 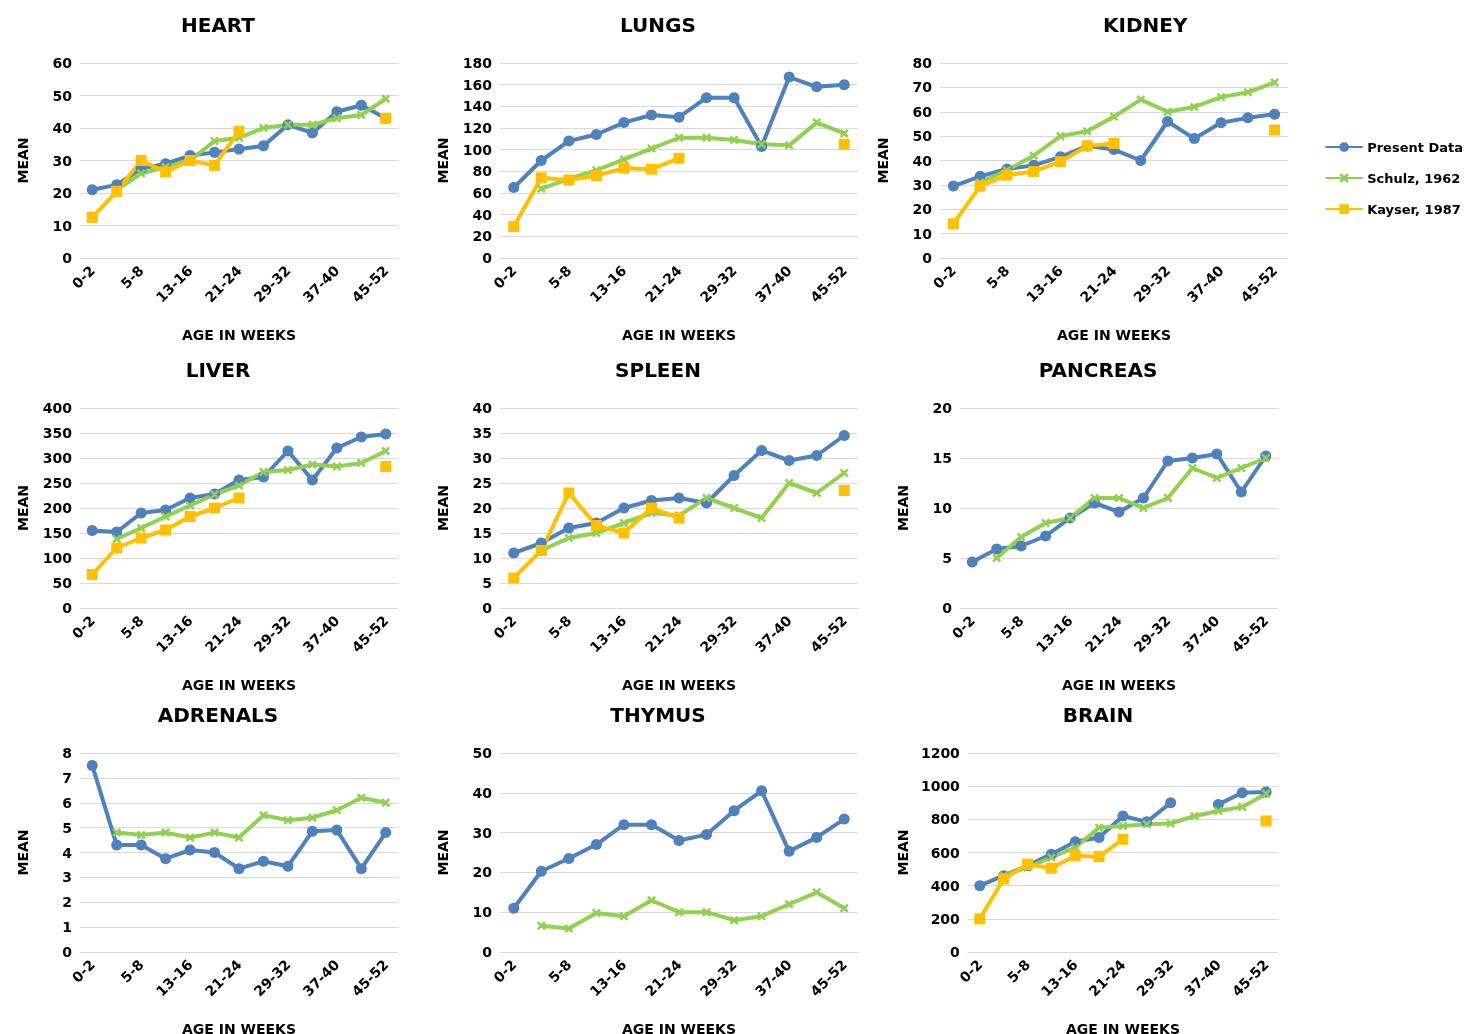 I want to click on y-tick-label: 800, so click(x=945, y=819).